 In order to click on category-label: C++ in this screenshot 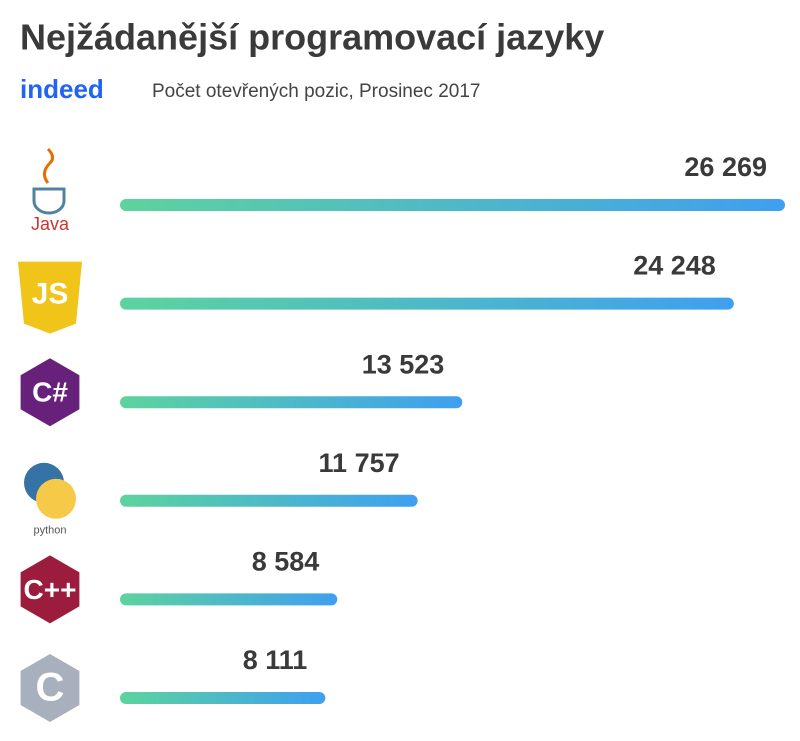, I will do `click(50, 589)`.